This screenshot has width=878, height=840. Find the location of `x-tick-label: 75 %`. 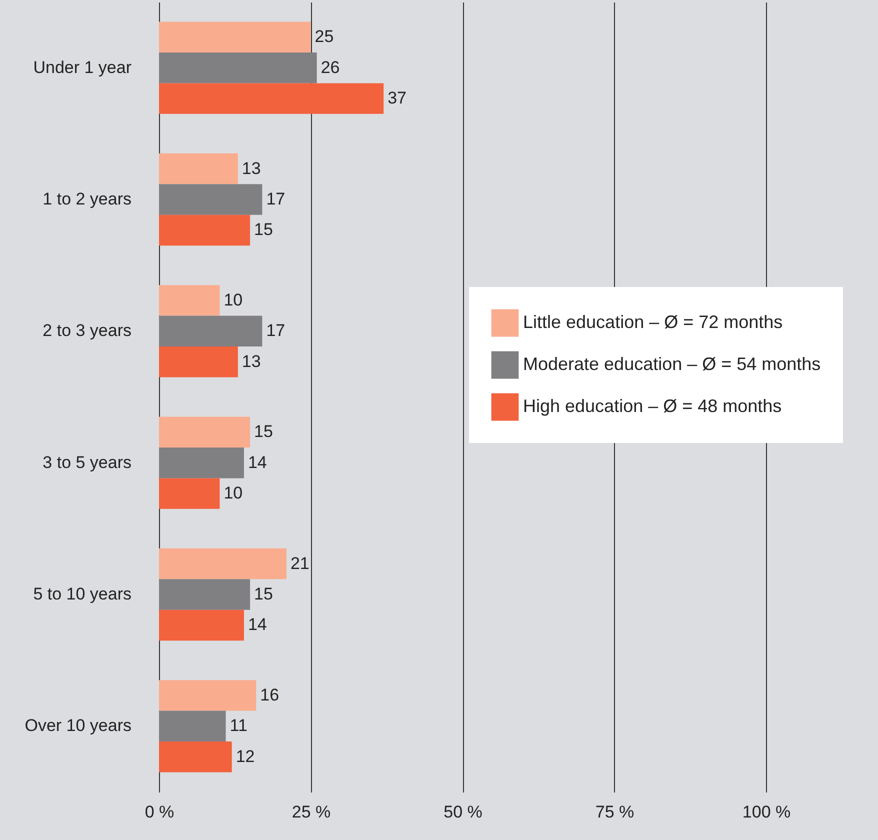

x-tick-label: 75 % is located at coordinates (614, 812).